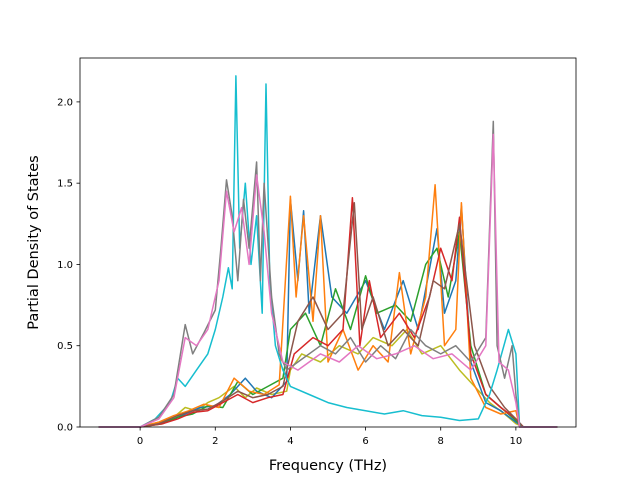 This screenshot has height=480, width=640. What do you see at coordinates (215, 441) in the screenshot?
I see `x-tick-label: 2` at bounding box center [215, 441].